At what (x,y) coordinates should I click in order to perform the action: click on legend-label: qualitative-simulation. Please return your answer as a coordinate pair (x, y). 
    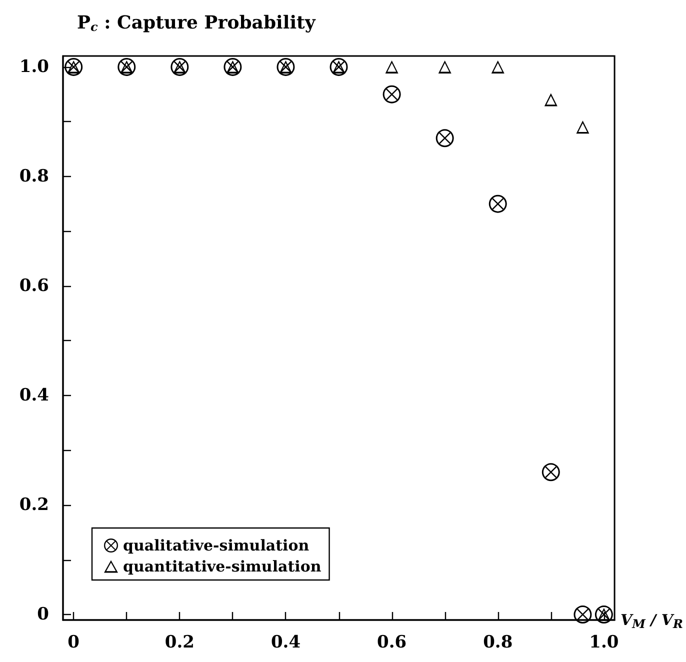
    Looking at the image, I should click on (216, 545).